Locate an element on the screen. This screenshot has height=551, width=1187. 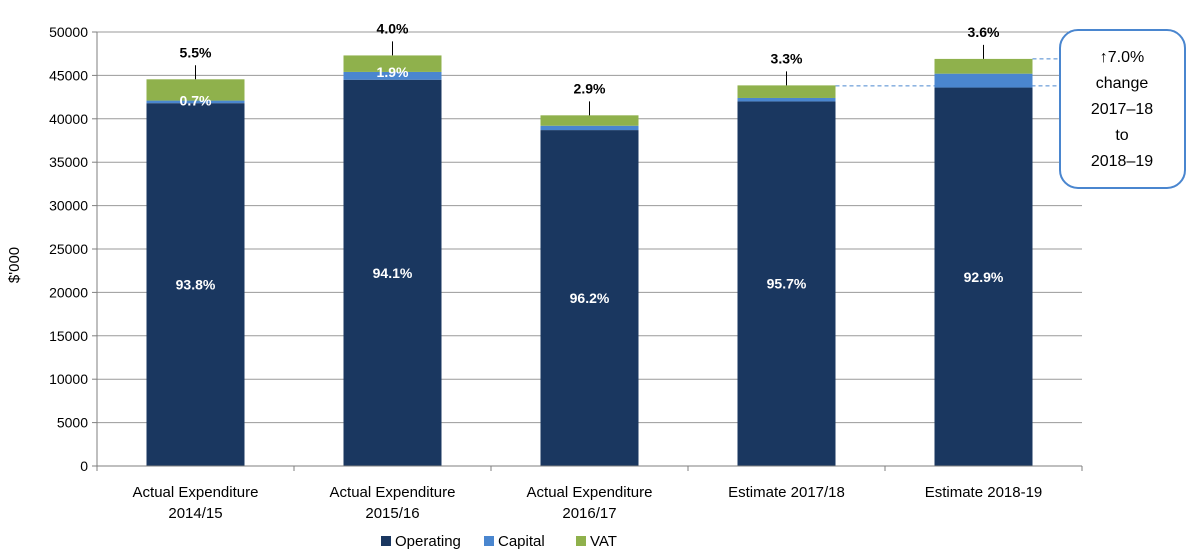
legend: Operating Capital VAT is located at coordinates (499, 541).